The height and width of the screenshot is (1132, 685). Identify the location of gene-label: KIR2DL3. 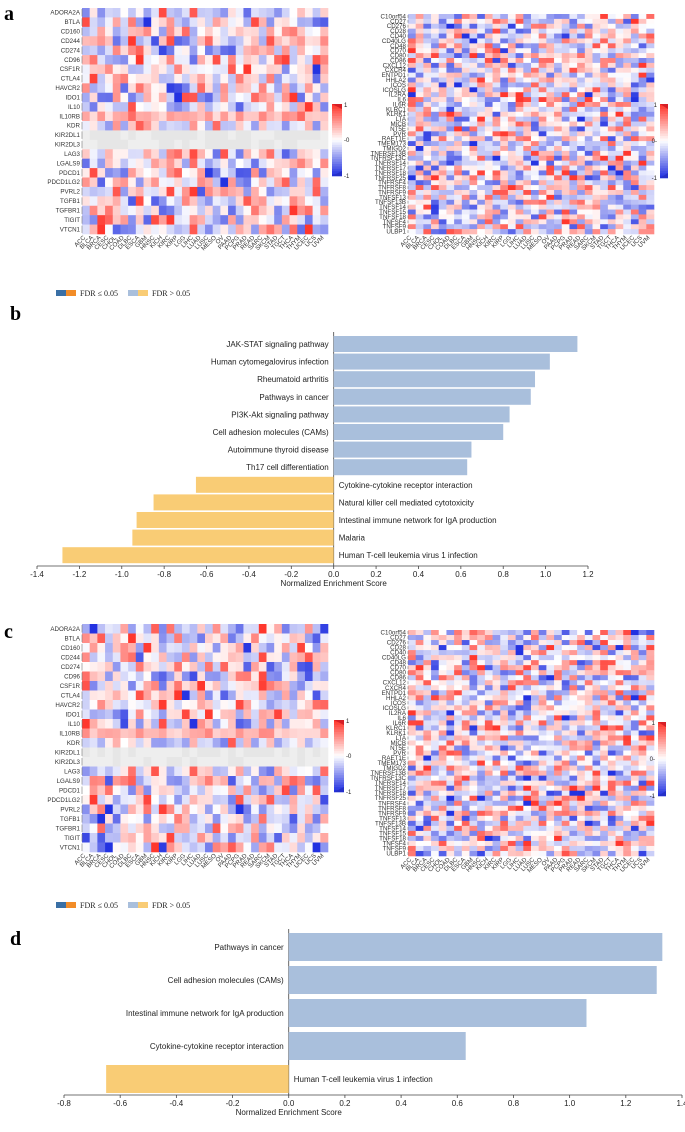
(68, 762).